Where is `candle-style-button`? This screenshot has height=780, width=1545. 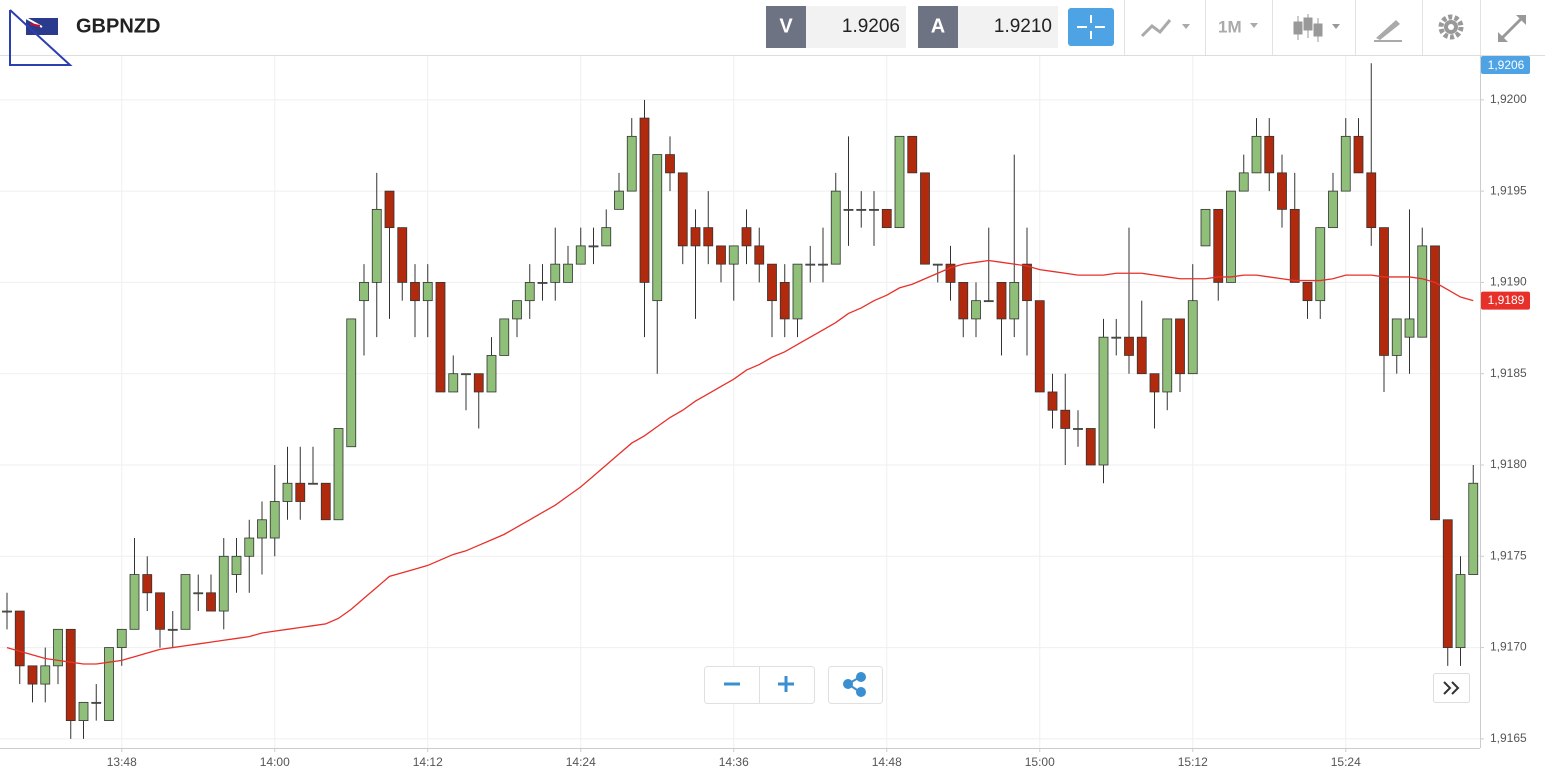
candle-style-button is located at coordinates (1316, 28).